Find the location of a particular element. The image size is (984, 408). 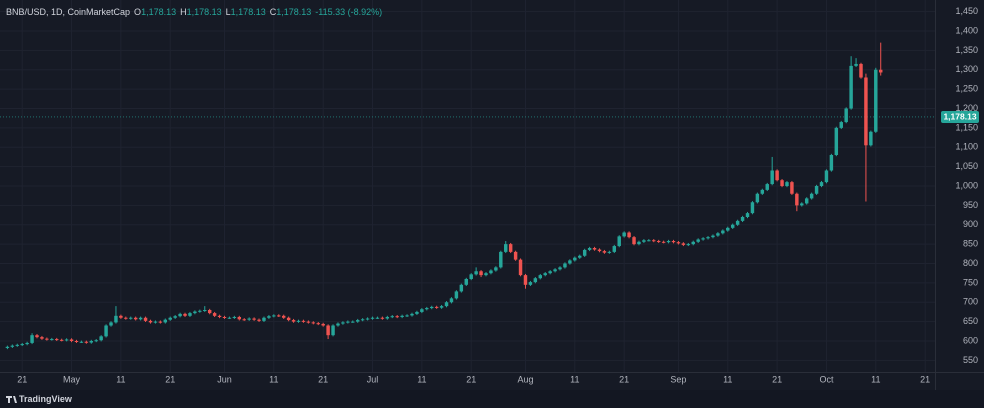

y-tick-label: 1,000 is located at coordinates (966, 185).